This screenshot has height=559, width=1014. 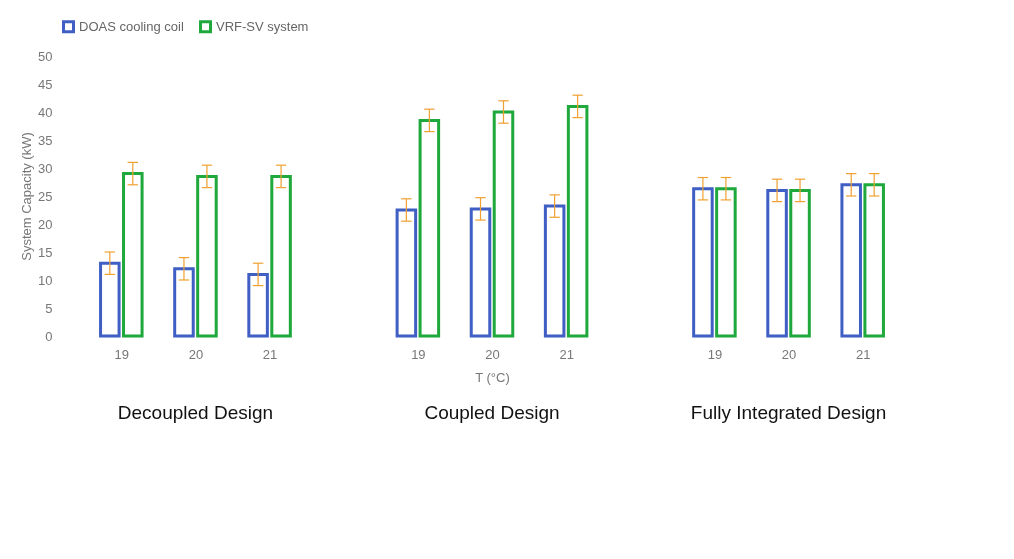 I want to click on y-axis-title: System Capacity (kW), so click(x=27, y=196).